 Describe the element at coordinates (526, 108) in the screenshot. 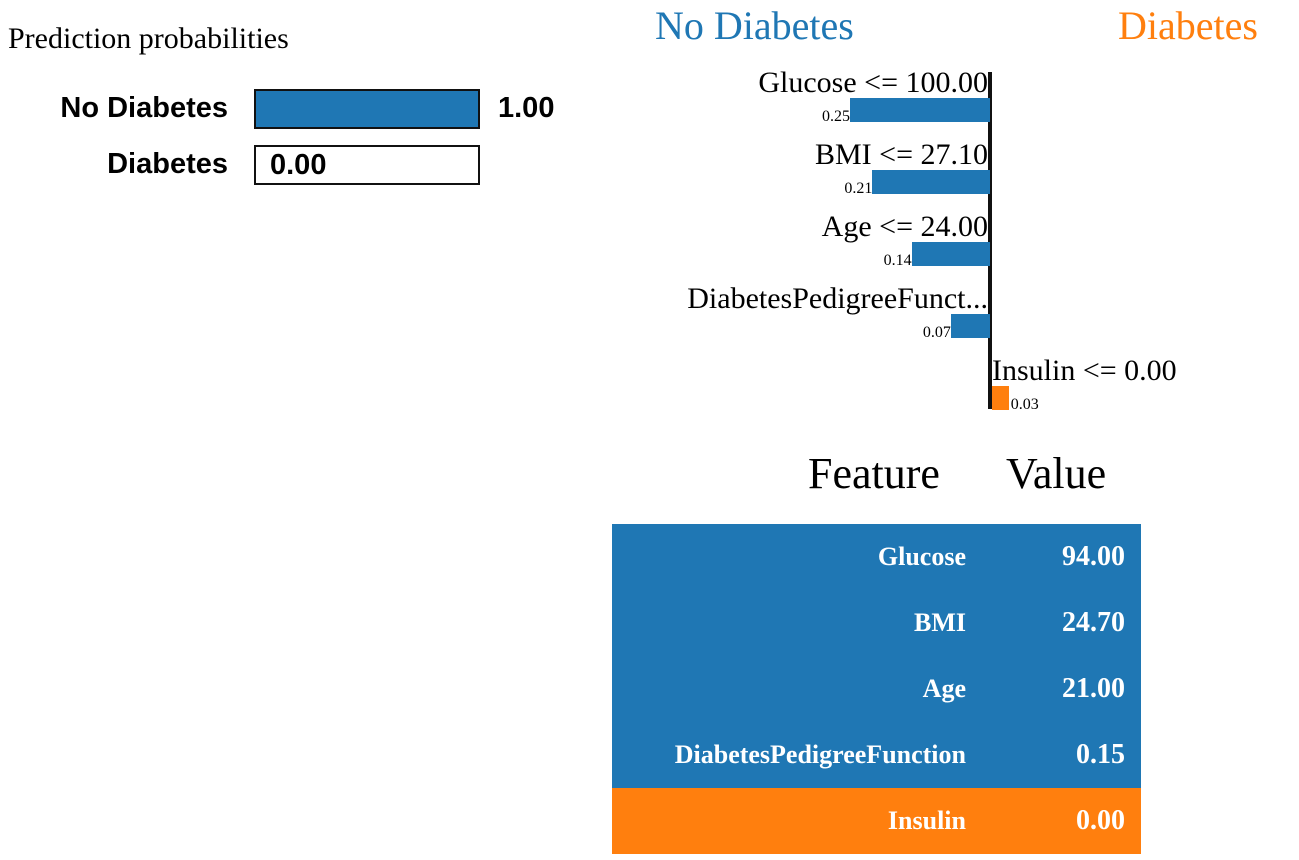

I see `prob-value-no-diabetes: 1.00` at that location.